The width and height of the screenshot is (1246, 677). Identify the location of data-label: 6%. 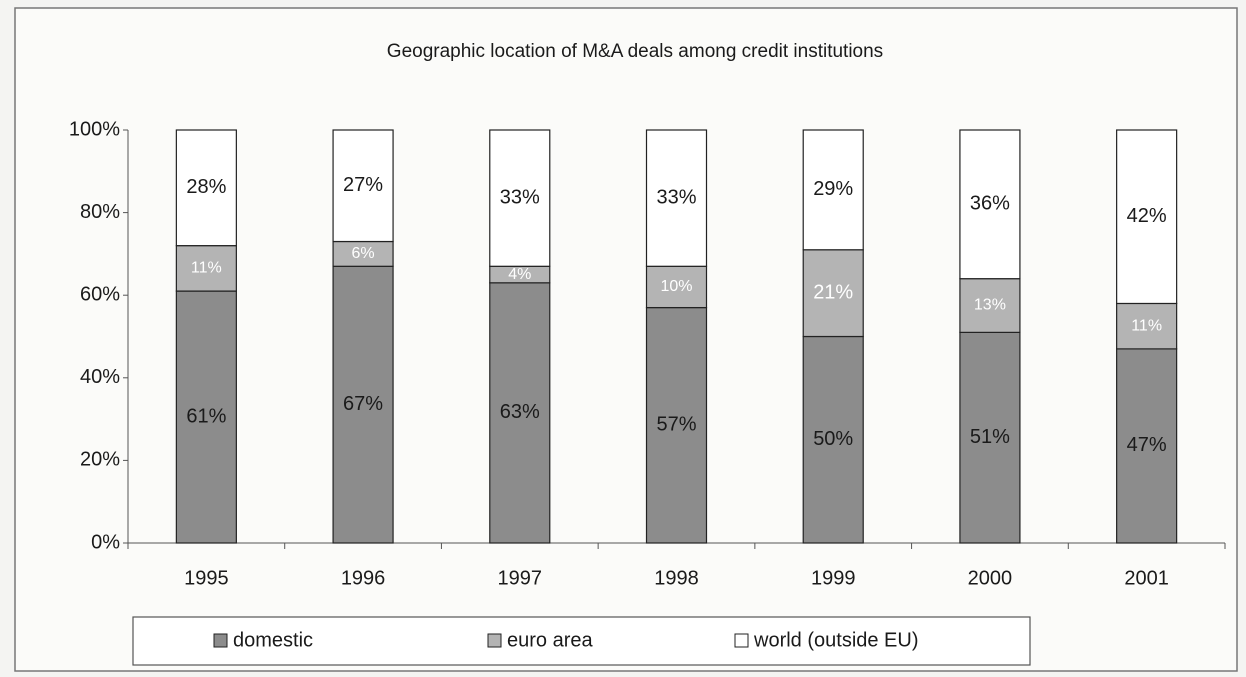
(363, 253).